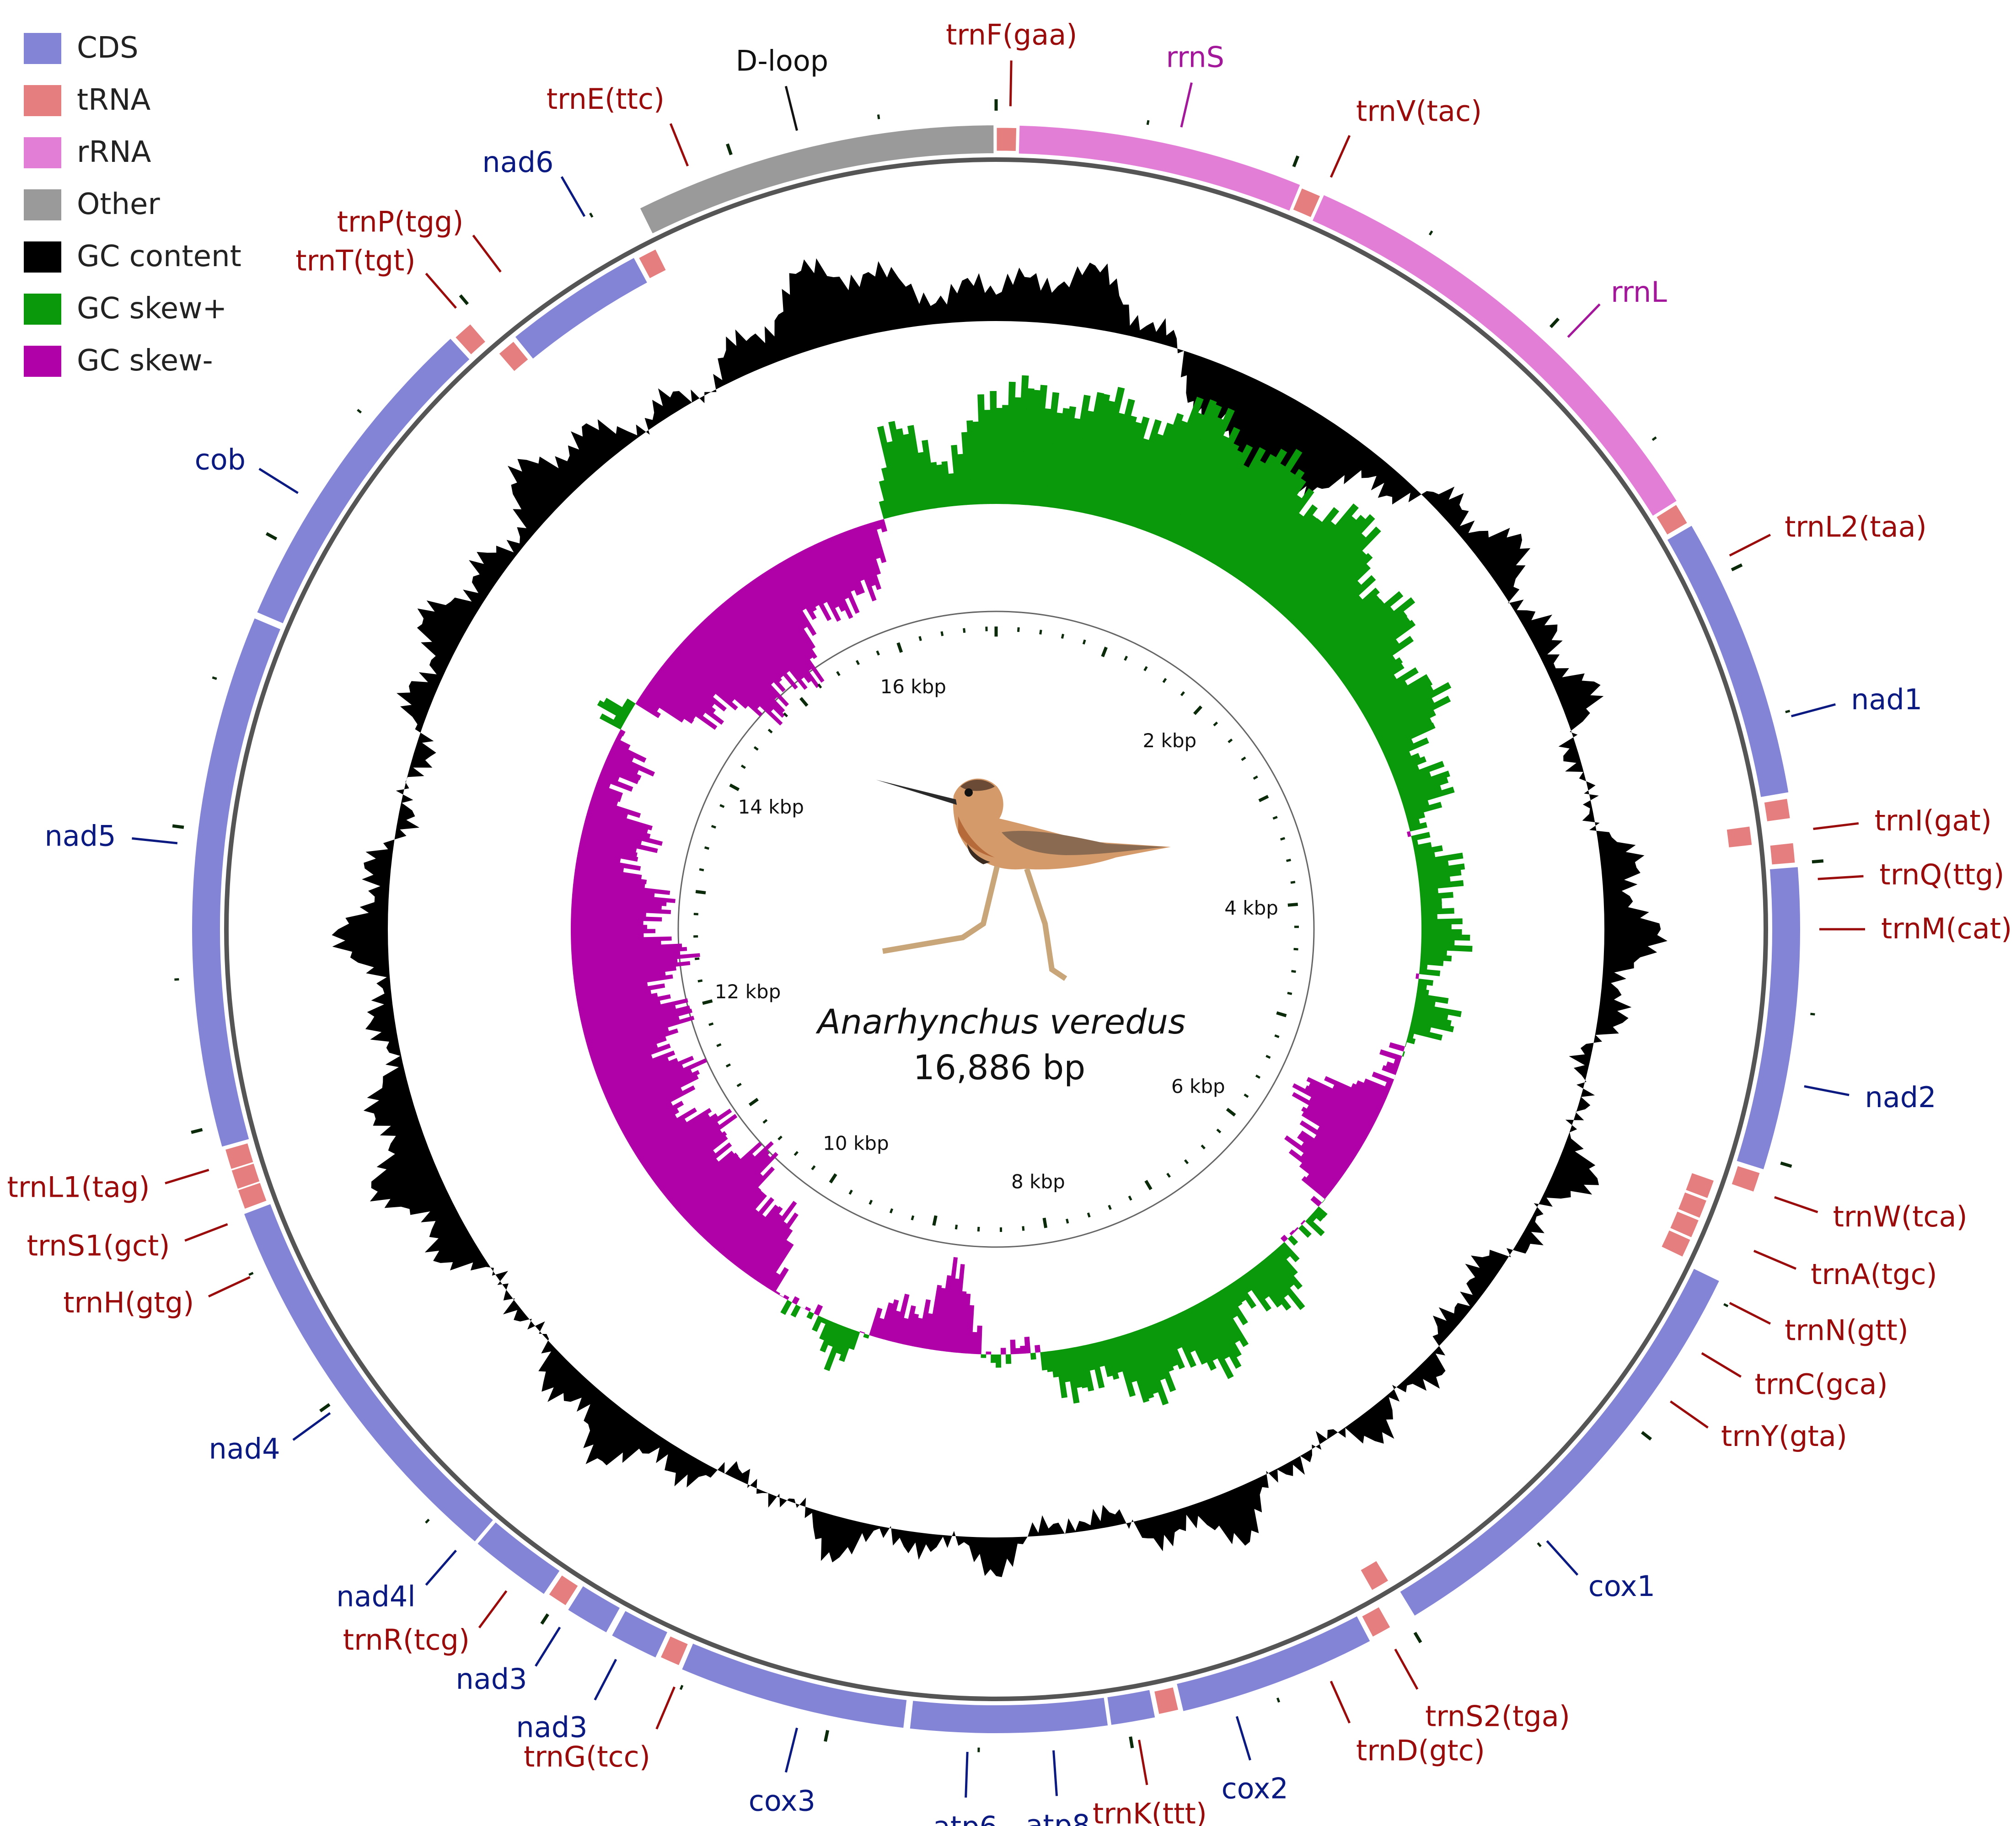  Describe the element at coordinates (1886, 700) in the screenshot. I see `feature-label: nad1` at that location.